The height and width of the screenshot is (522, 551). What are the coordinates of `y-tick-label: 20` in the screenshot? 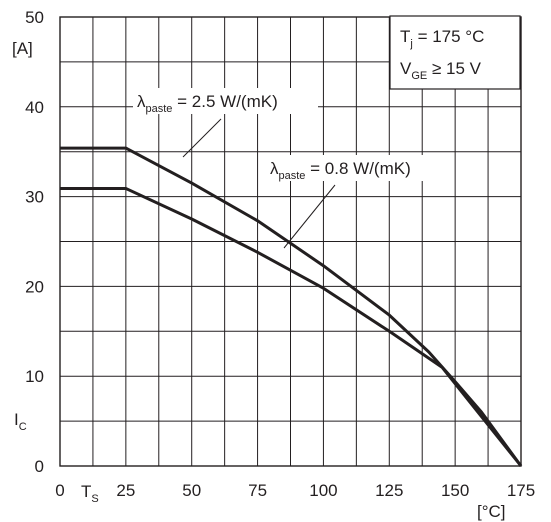 It's located at (34, 286).